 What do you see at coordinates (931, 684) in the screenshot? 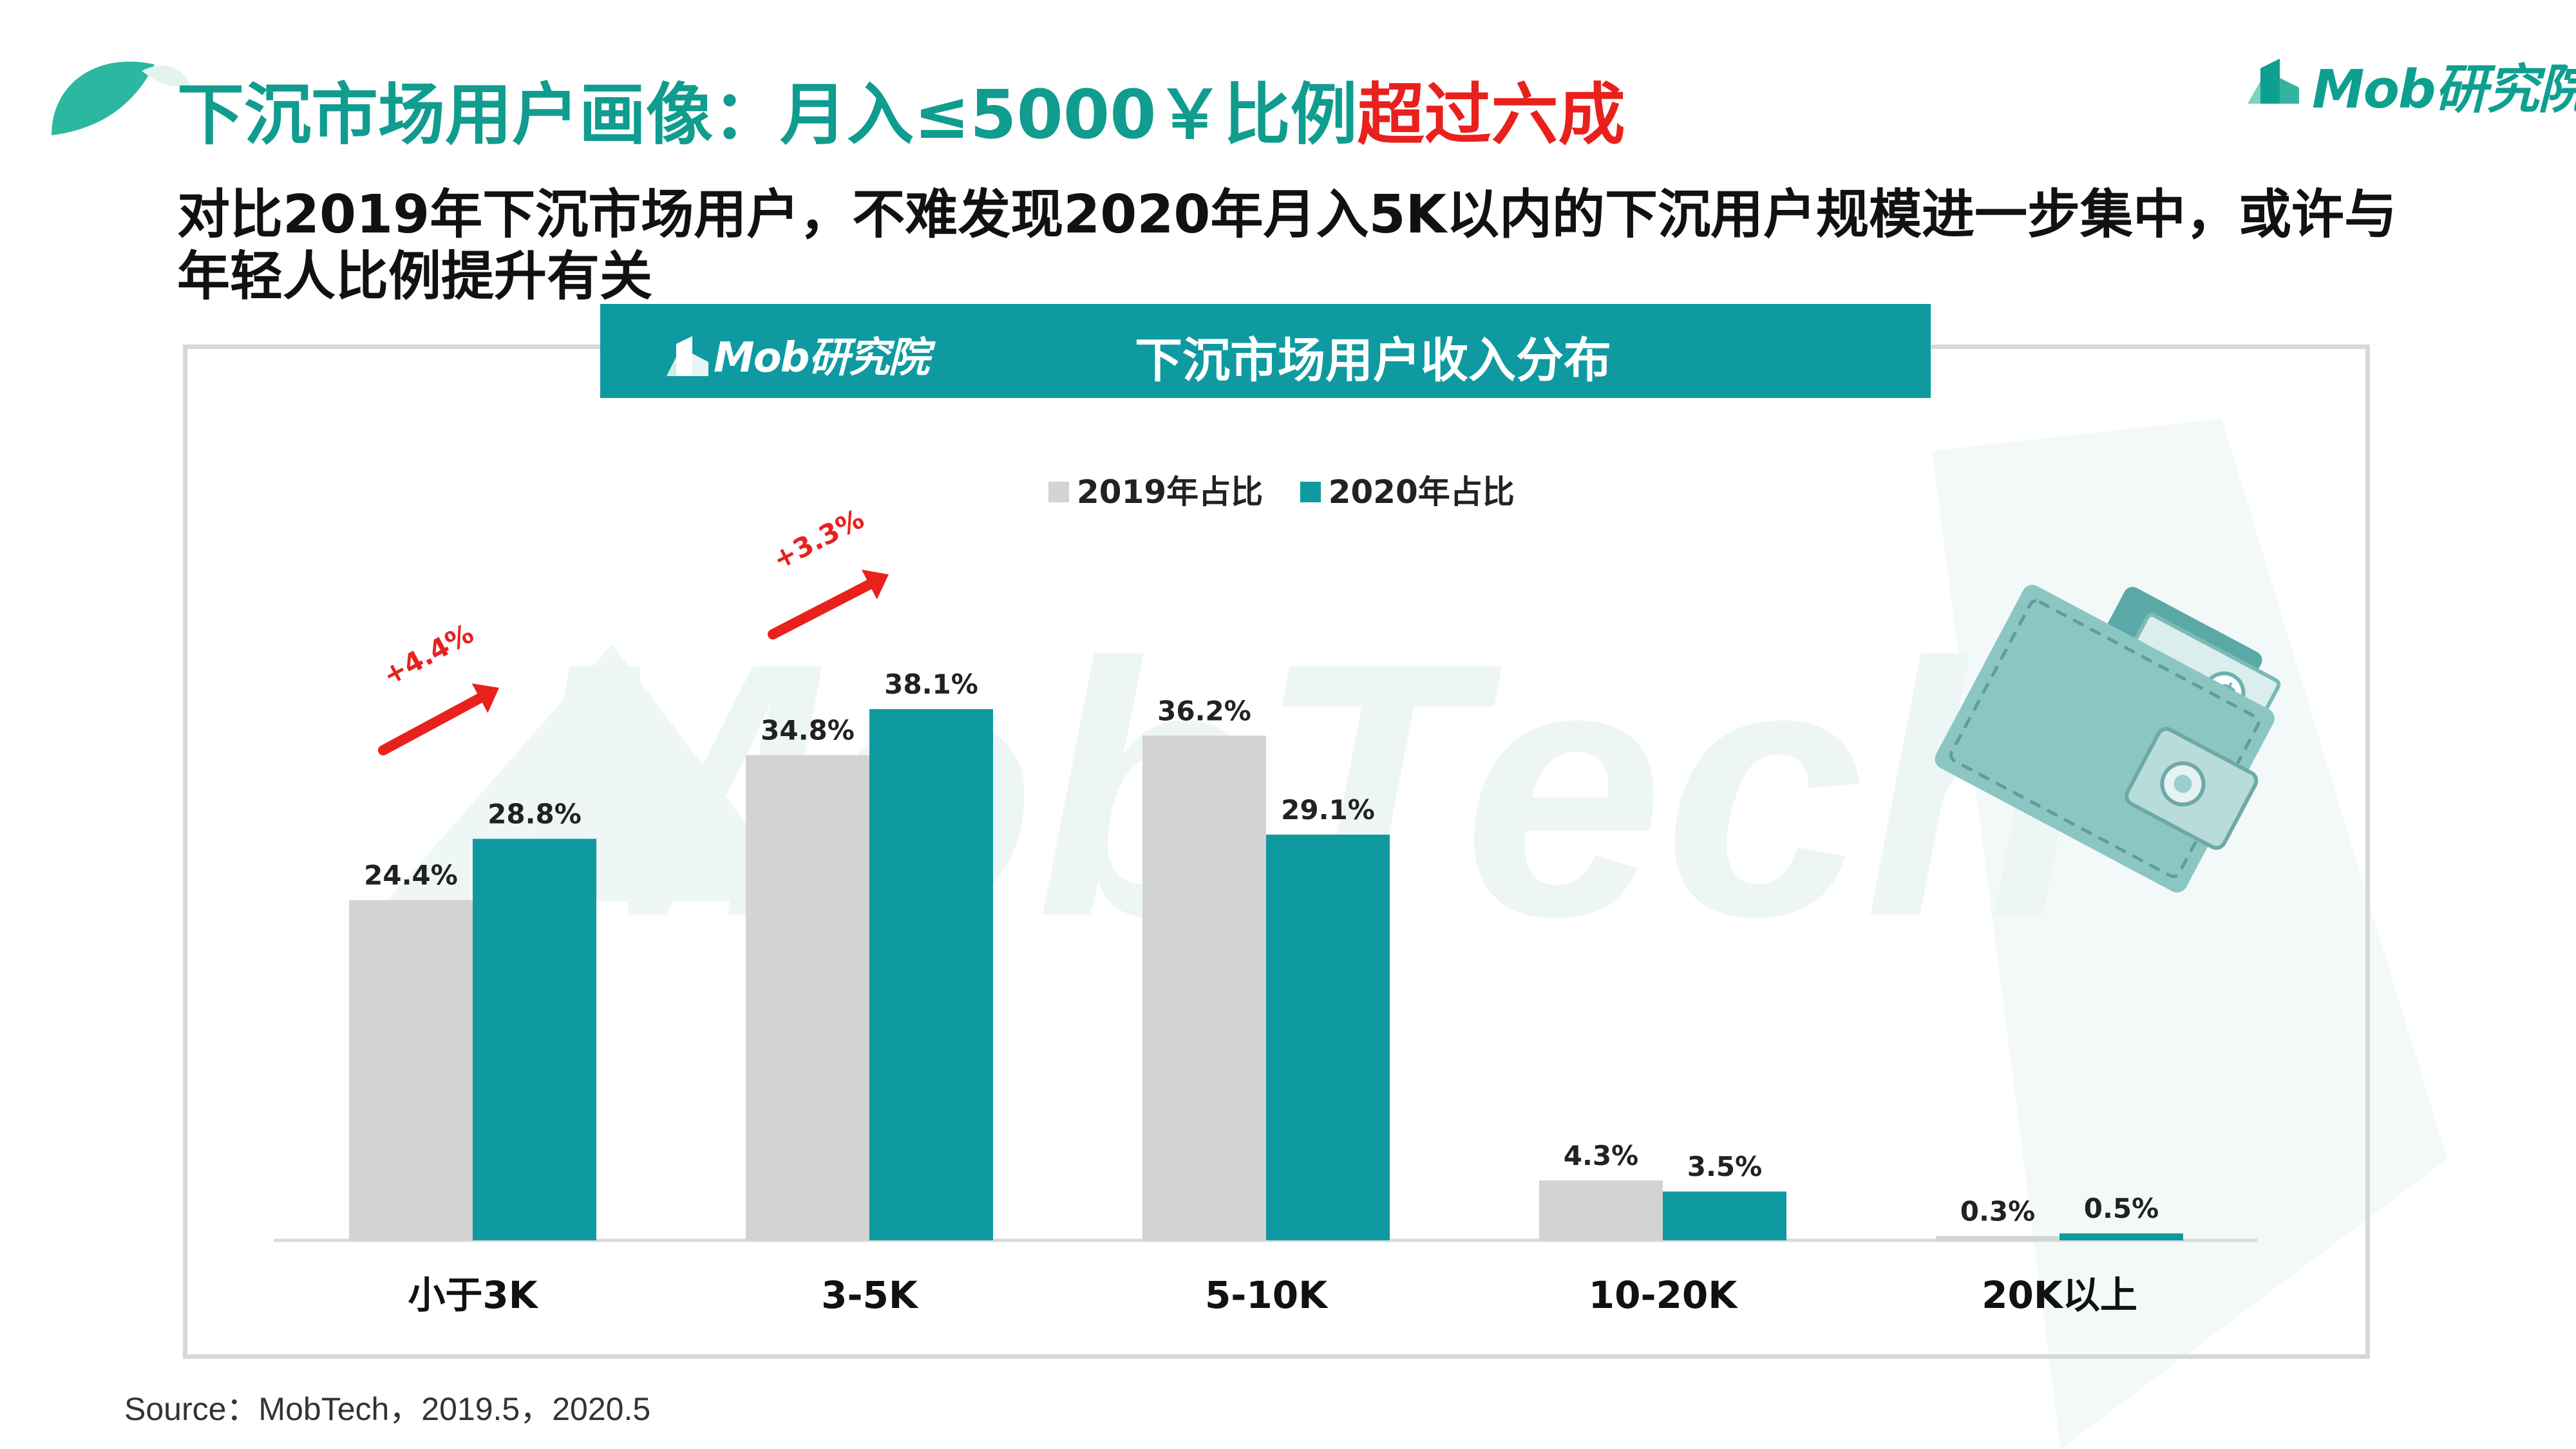
I see `data-label-2020-1: 38.1%` at bounding box center [931, 684].